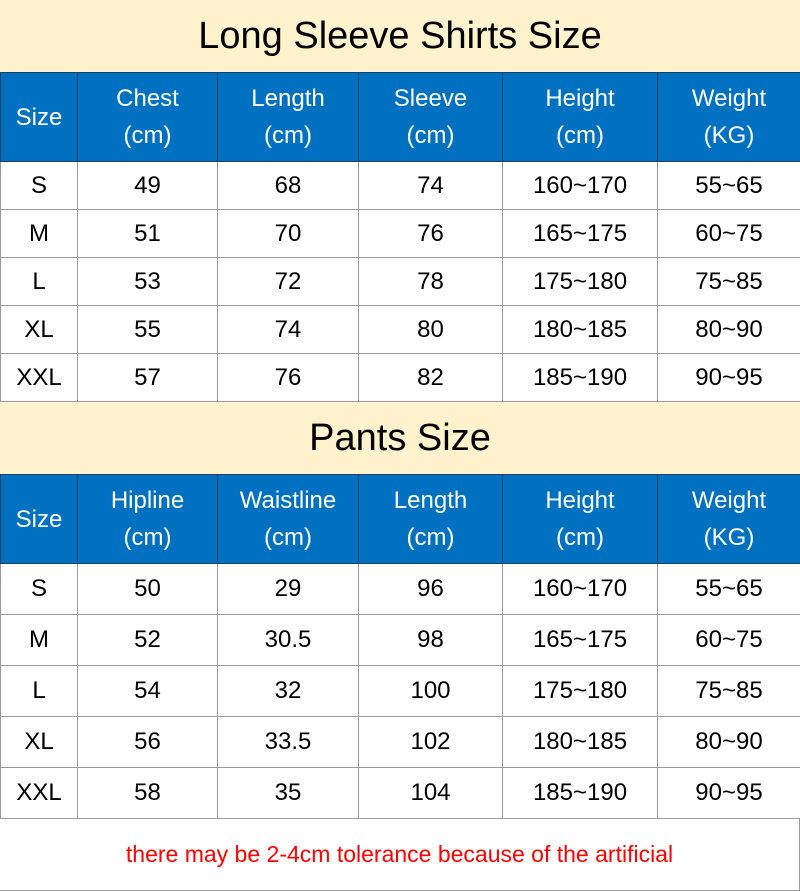 This screenshot has width=800, height=891. What do you see at coordinates (148, 589) in the screenshot?
I see `value-cell: 50` at bounding box center [148, 589].